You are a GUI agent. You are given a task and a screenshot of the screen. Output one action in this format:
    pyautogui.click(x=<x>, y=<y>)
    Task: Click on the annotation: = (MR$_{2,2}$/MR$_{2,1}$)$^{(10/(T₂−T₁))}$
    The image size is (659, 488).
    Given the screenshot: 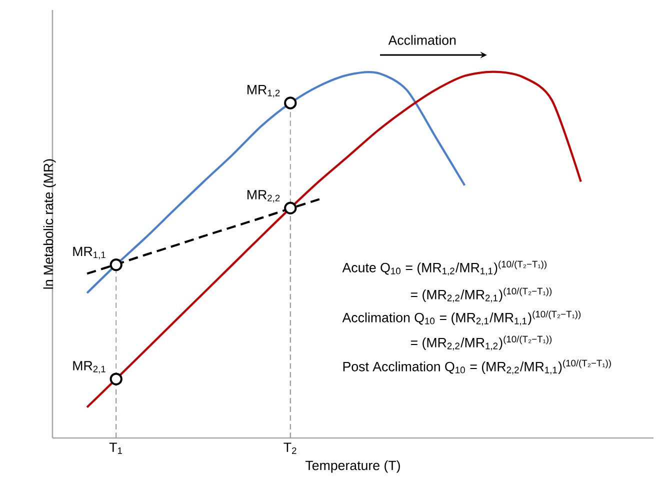 What is the action you would take?
    pyautogui.click(x=481, y=295)
    